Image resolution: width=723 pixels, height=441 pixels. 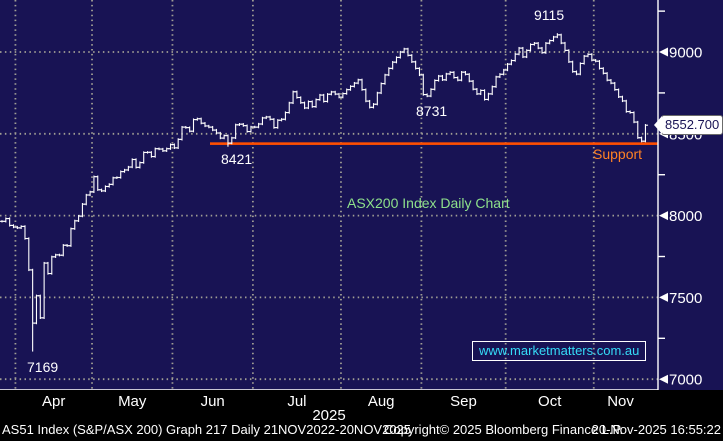 What do you see at coordinates (463, 401) in the screenshot?
I see `month-label-sep: Sep` at bounding box center [463, 401].